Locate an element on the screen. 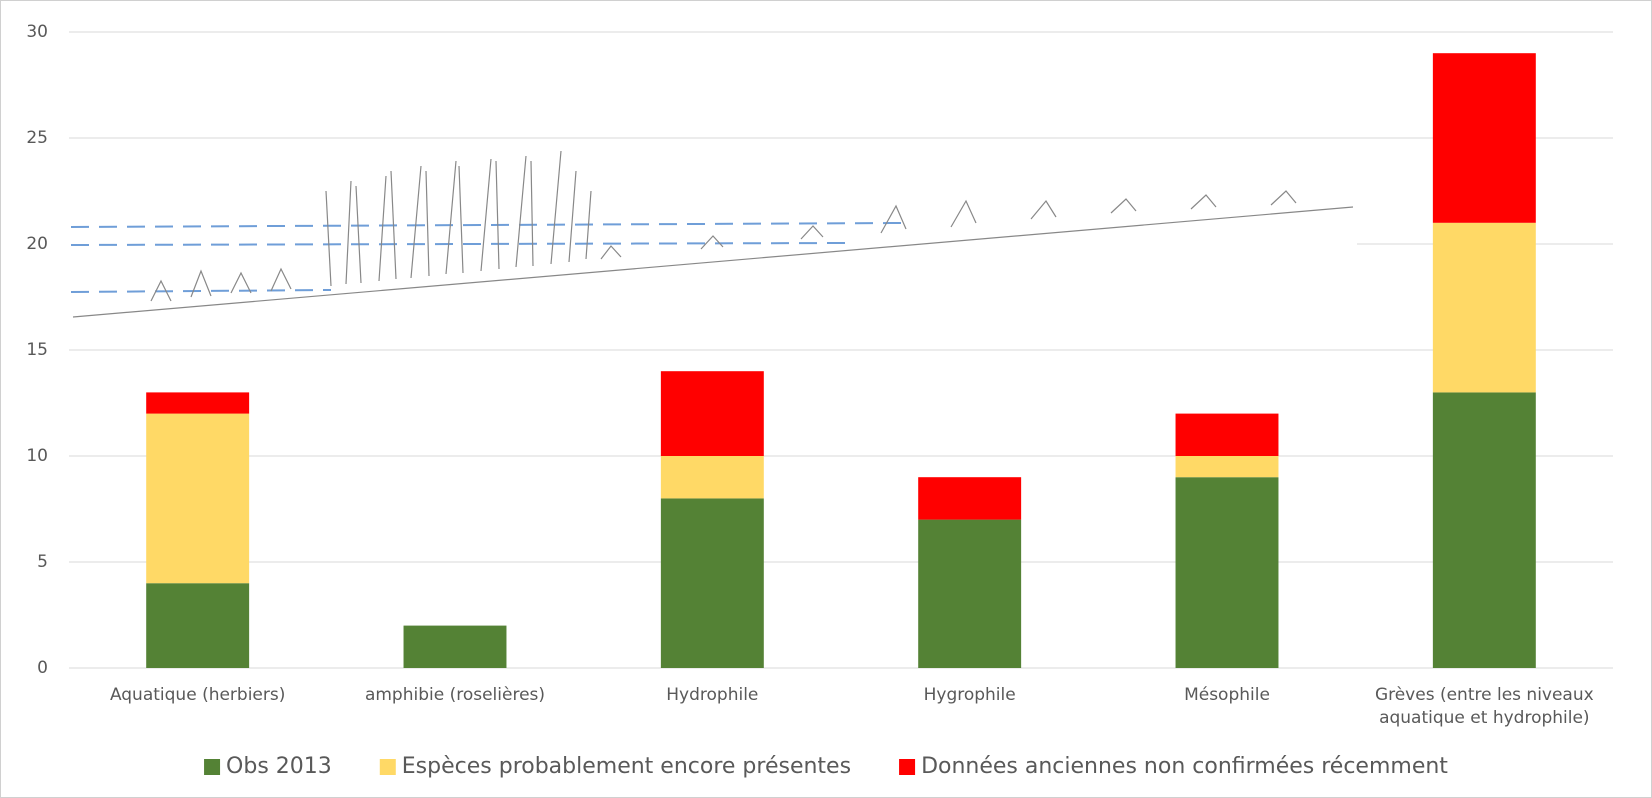  x-tick-label: Aquatique (herbiers) is located at coordinates (197, 695).